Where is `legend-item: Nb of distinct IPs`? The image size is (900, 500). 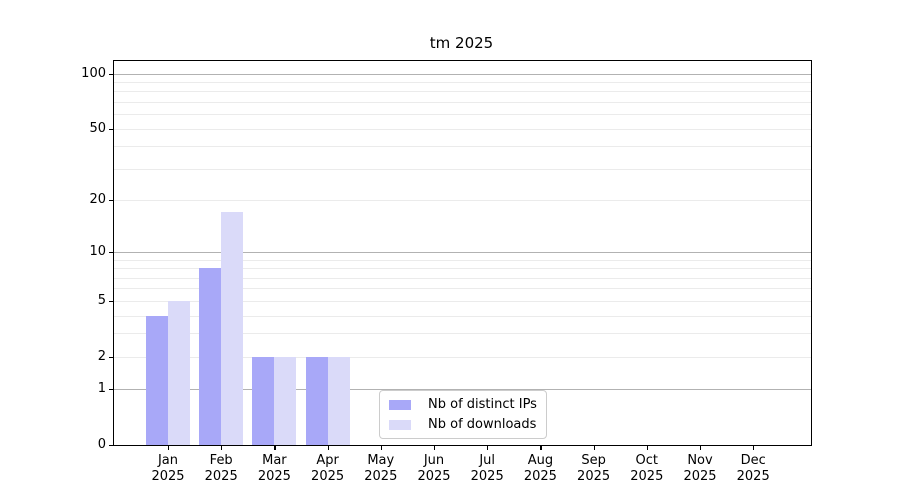
legend-item: Nb of distinct IPs is located at coordinates (463, 404).